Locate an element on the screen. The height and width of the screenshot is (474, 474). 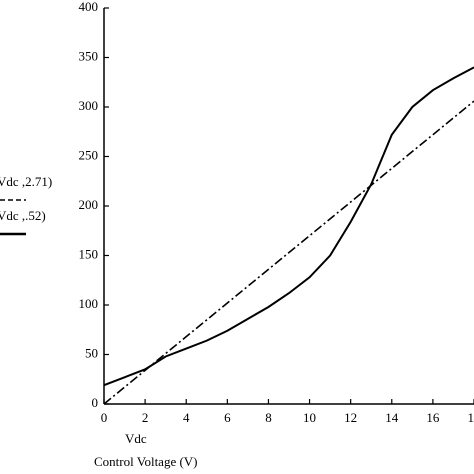
x-axis-label: Vdc is located at coordinates (136, 438).